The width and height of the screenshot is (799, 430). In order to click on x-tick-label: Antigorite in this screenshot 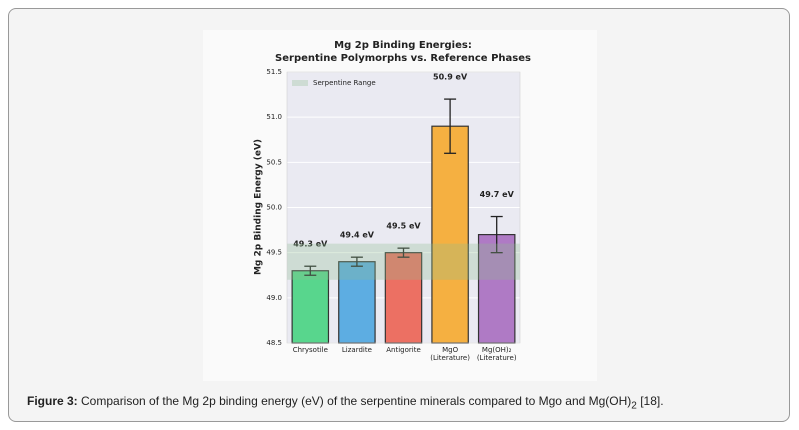, I will do `click(403, 350)`.